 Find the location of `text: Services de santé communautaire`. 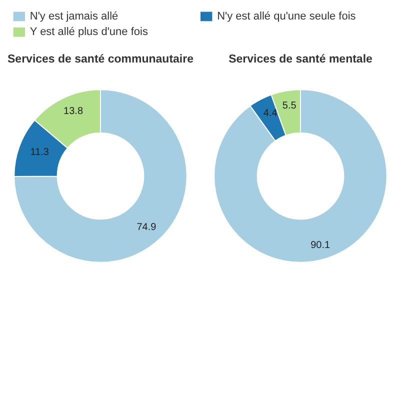

text: Services de santé communautaire is located at coordinates (101, 60).